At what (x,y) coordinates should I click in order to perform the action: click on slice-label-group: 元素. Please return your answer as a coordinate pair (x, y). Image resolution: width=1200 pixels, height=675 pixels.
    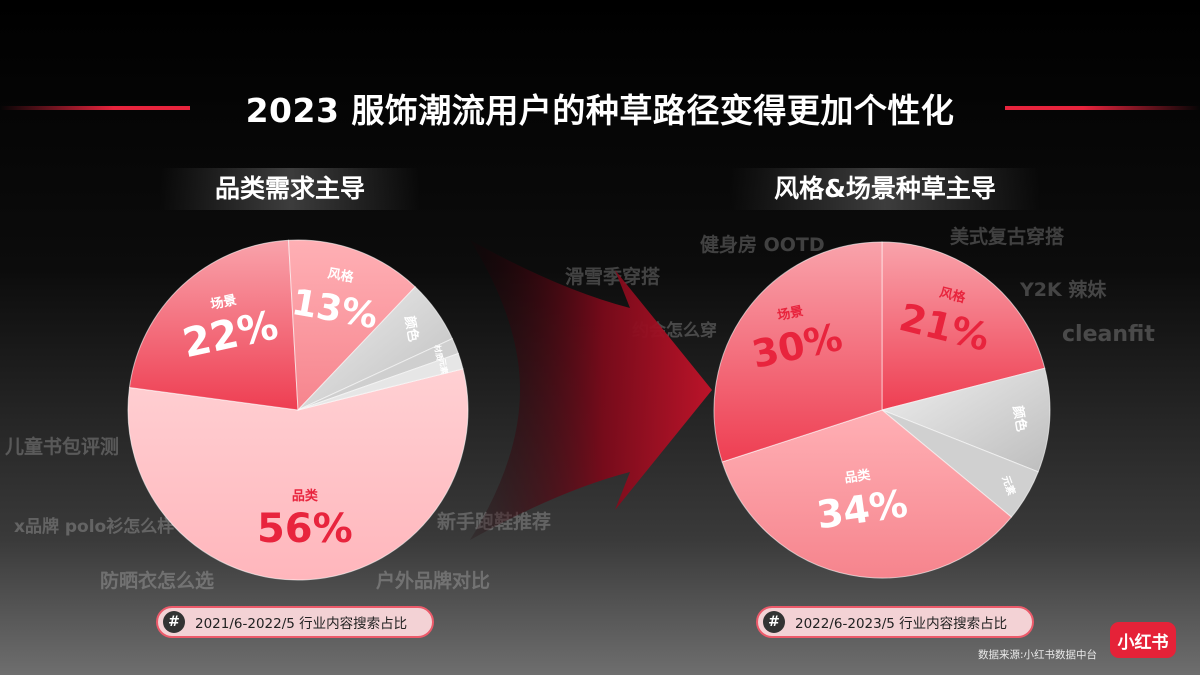
    Looking at the image, I should click on (443, 365).